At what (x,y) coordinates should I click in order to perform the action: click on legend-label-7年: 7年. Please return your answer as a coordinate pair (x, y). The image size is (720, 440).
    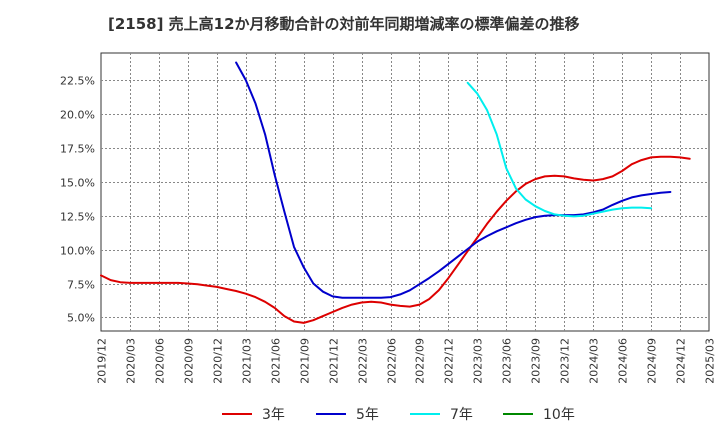
    Looking at the image, I should click on (461, 415).